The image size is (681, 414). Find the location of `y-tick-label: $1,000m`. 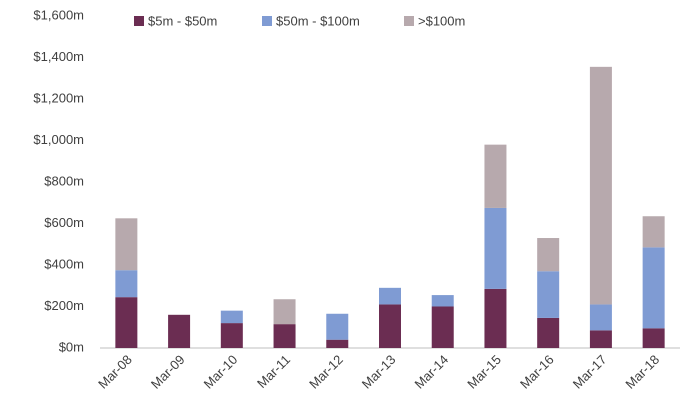

y-tick-label: $1,000m is located at coordinates (58, 139).